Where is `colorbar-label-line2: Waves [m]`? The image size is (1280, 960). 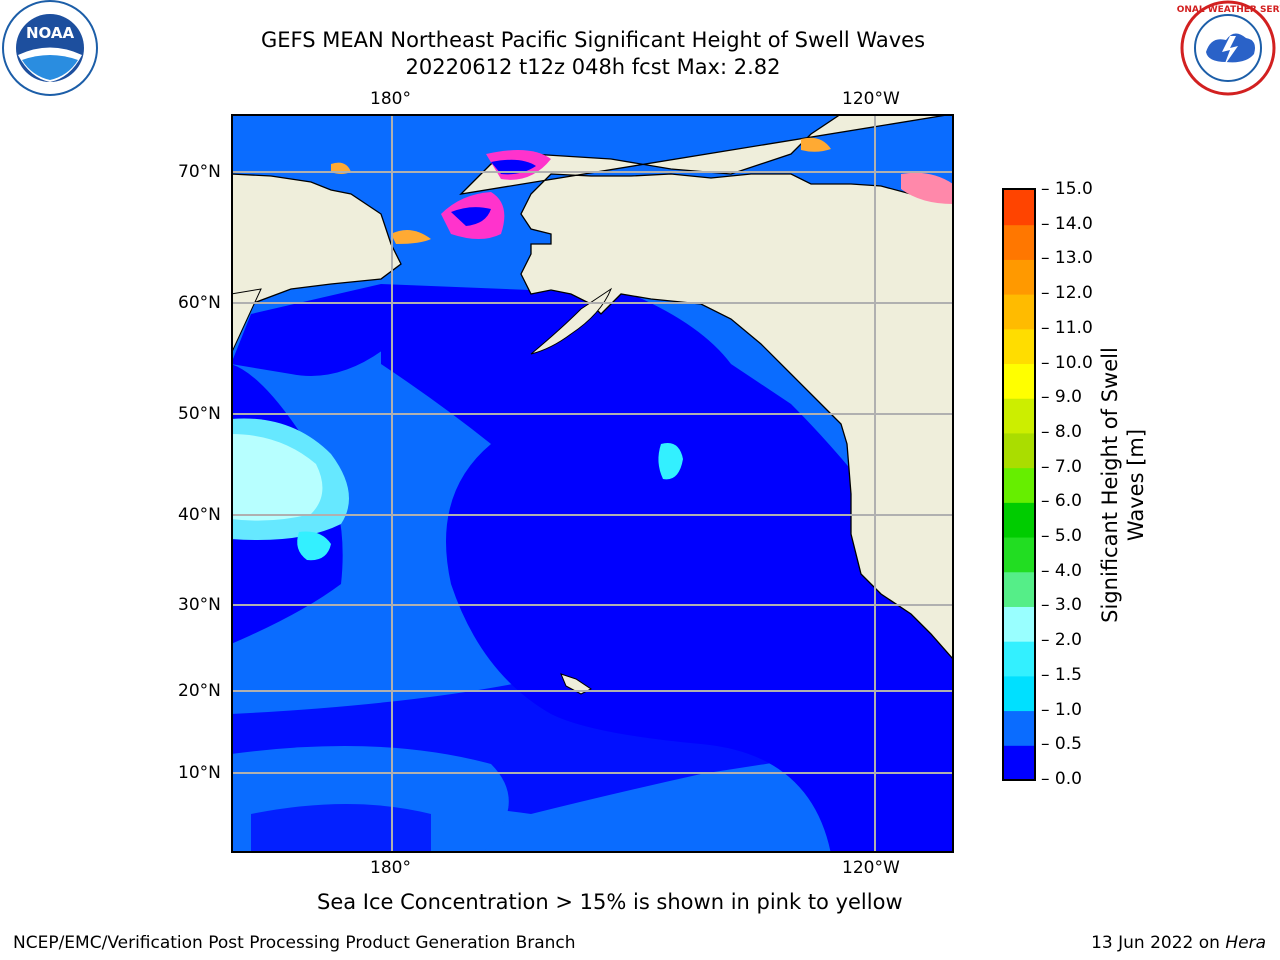 colorbar-label-line2: Waves [m] is located at coordinates (1136, 485).